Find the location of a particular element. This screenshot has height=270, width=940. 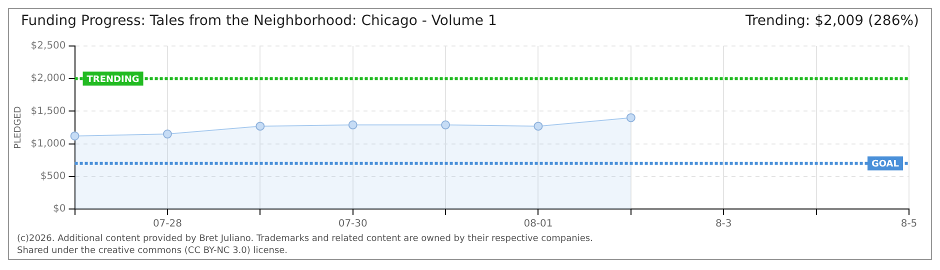

text: (c)2026. Additional content provided by Bret Juliano. Trademarks and related content are owned by their respective companies. is located at coordinates (305, 239).